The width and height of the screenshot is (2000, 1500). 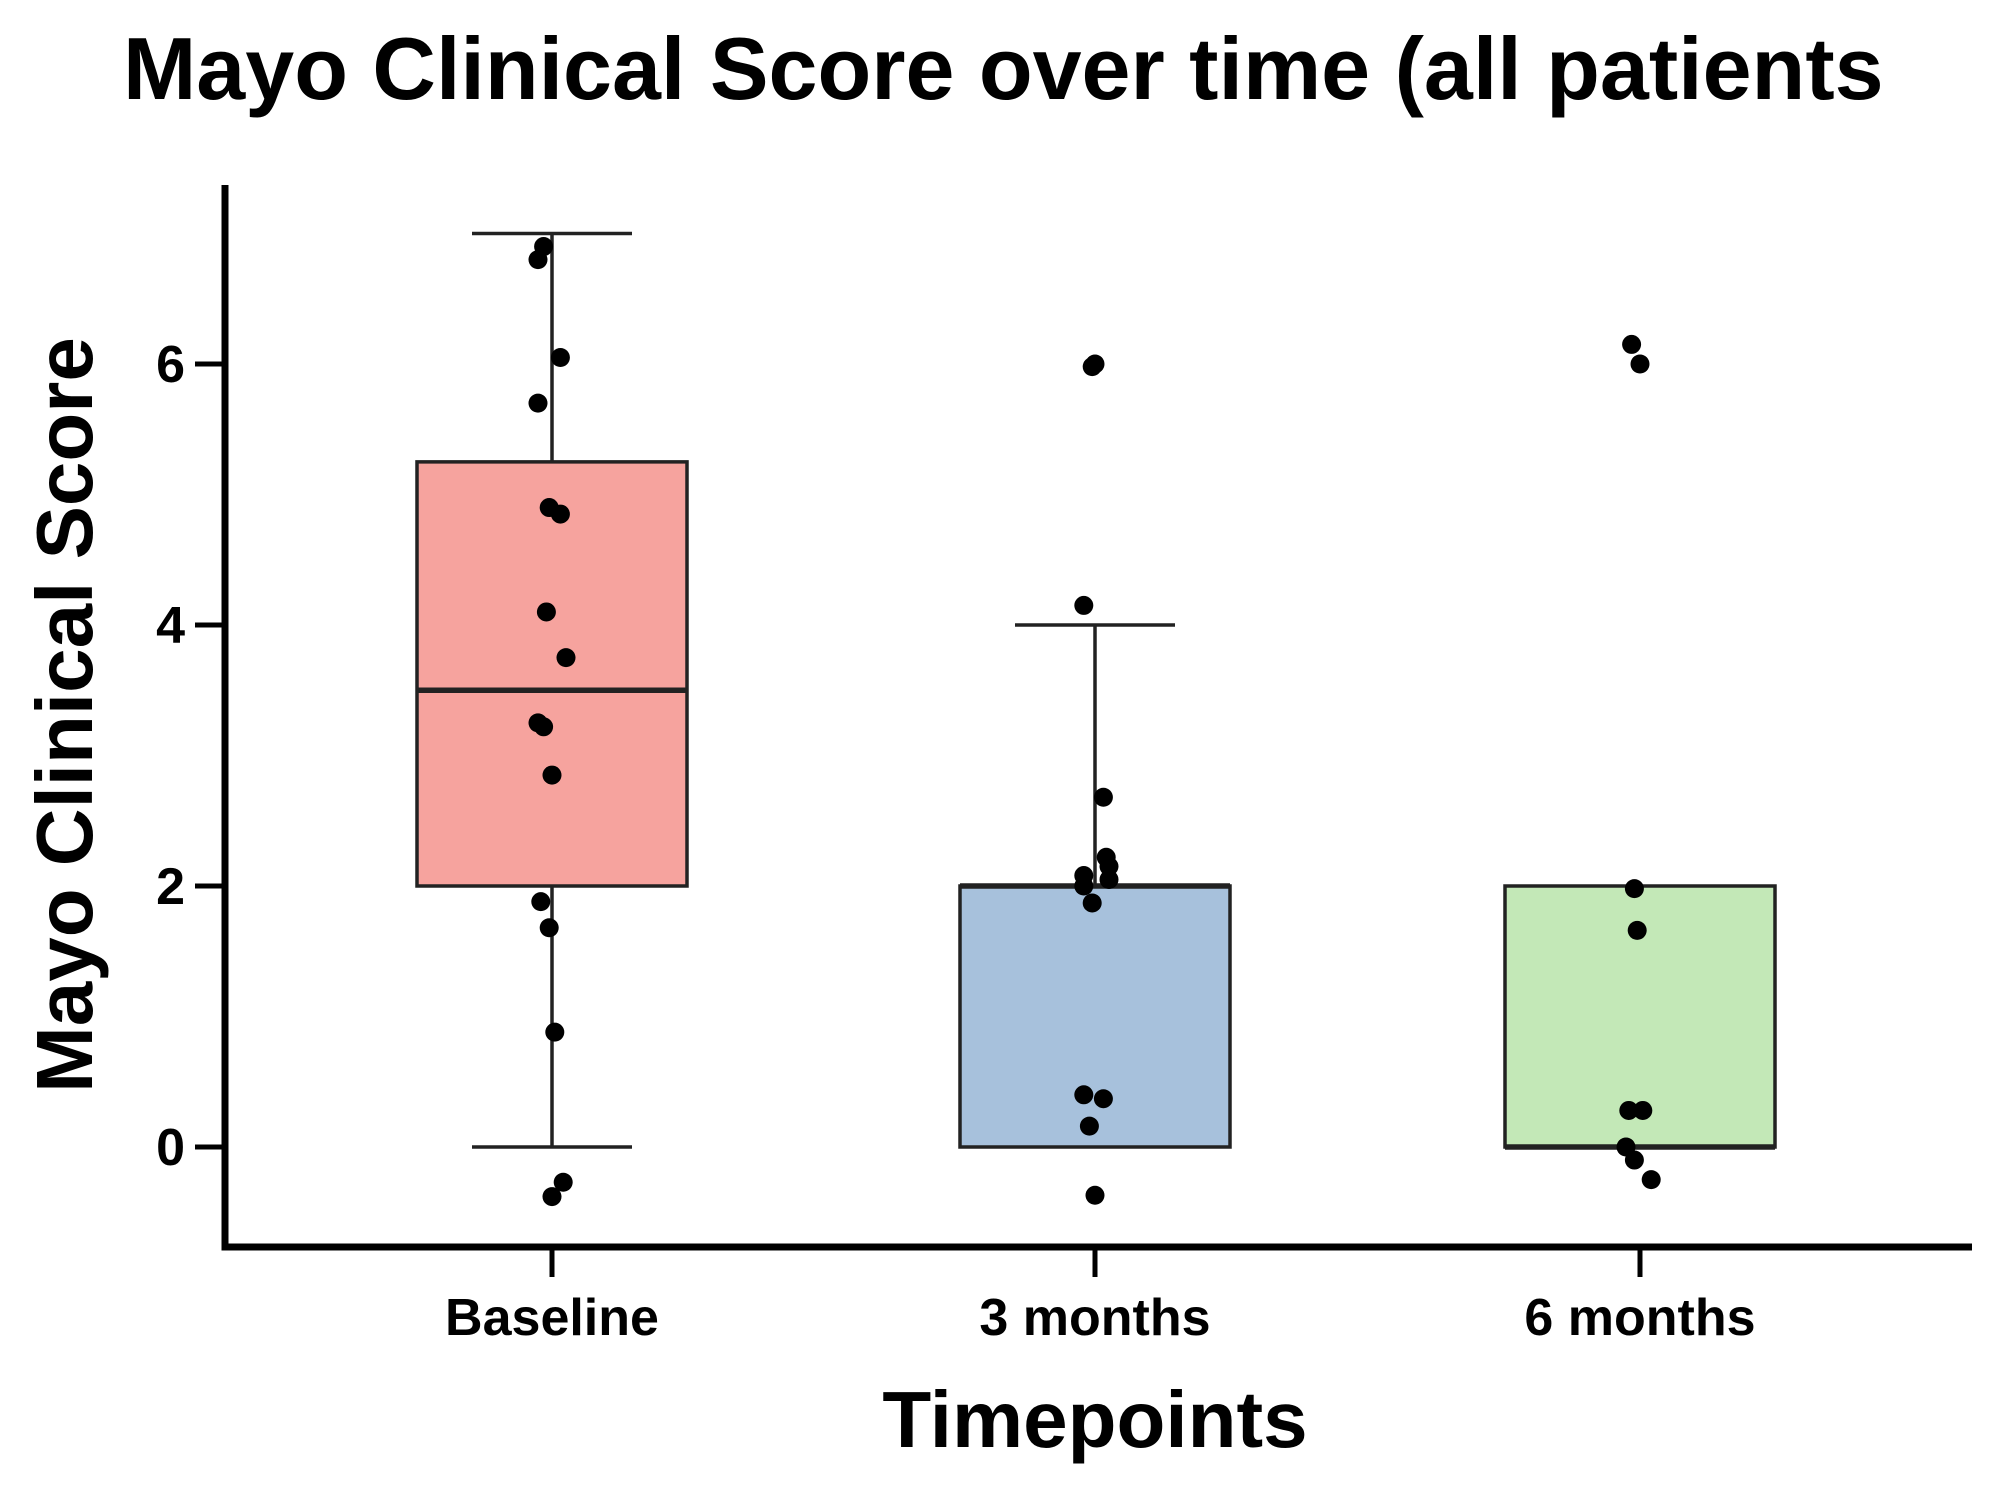 I want to click on y-axis-title: Mayo Clinical Score, so click(x=64, y=715).